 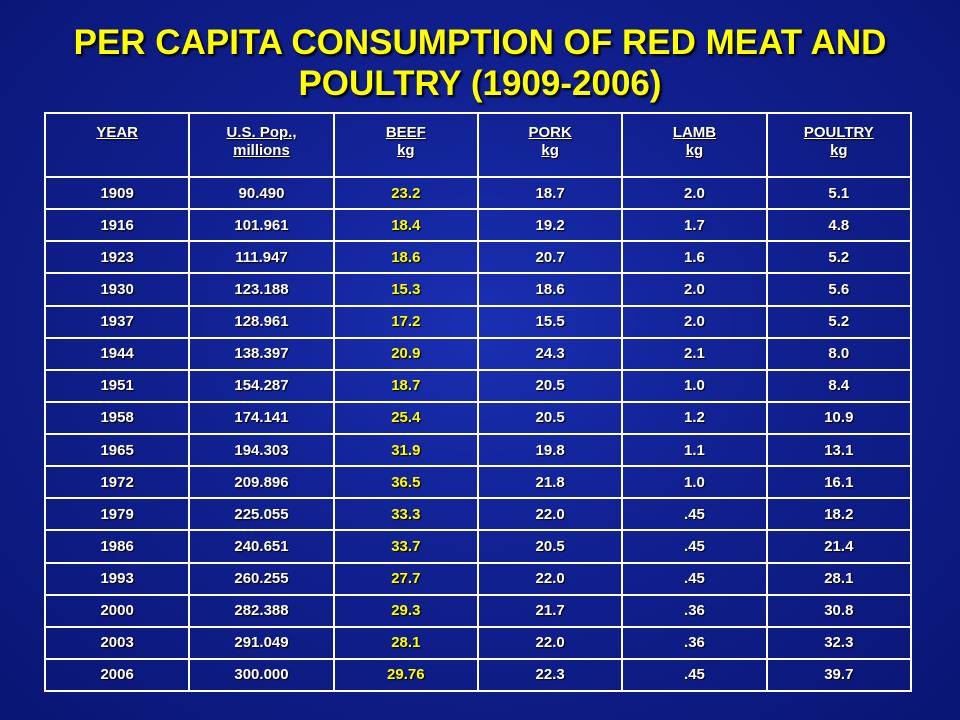 What do you see at coordinates (261, 321) in the screenshot?
I see `cell-population: 128.961` at bounding box center [261, 321].